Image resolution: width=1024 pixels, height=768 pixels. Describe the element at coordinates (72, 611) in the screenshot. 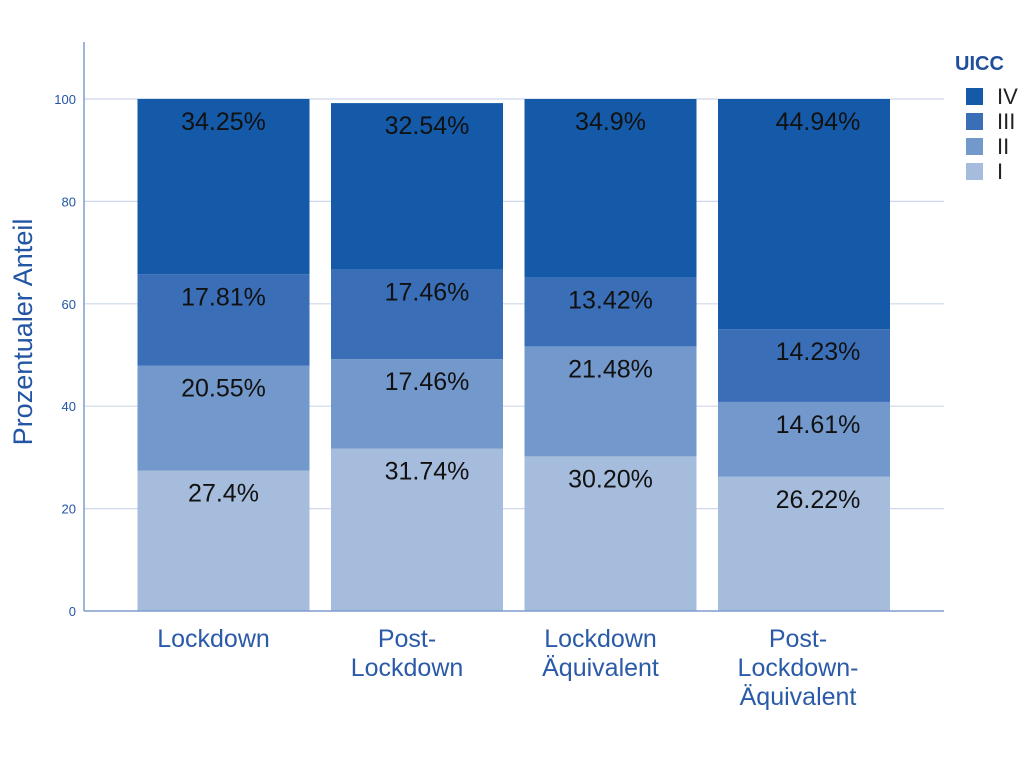

I see `y-tick-label: 0` at that location.